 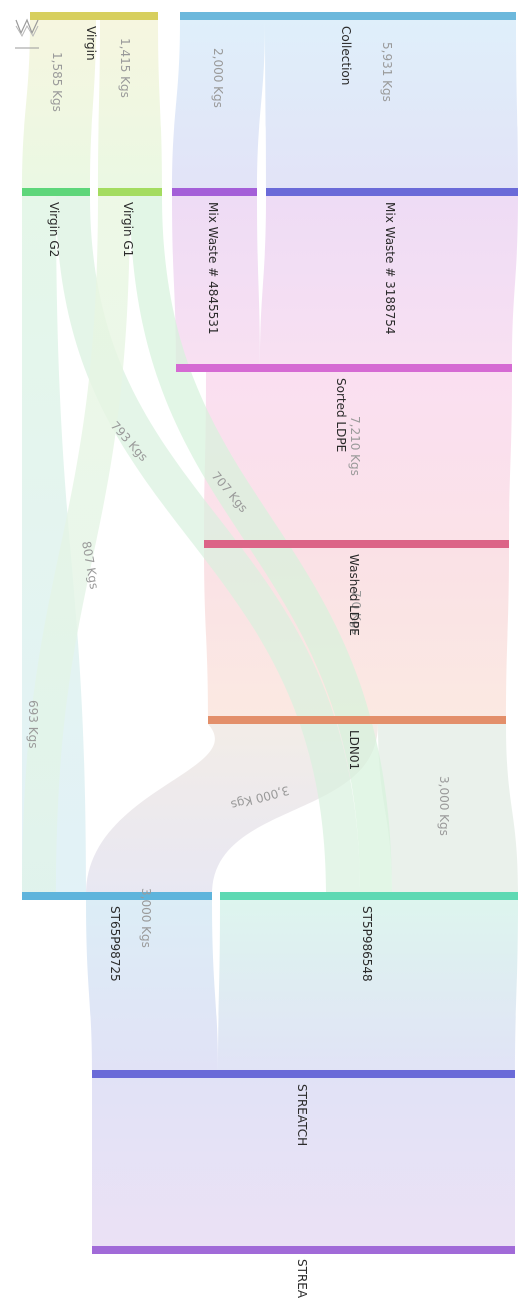 What do you see at coordinates (125, 68) in the screenshot?
I see `flow-label-virgin-to-g1: 1,415 Kgs` at bounding box center [125, 68].